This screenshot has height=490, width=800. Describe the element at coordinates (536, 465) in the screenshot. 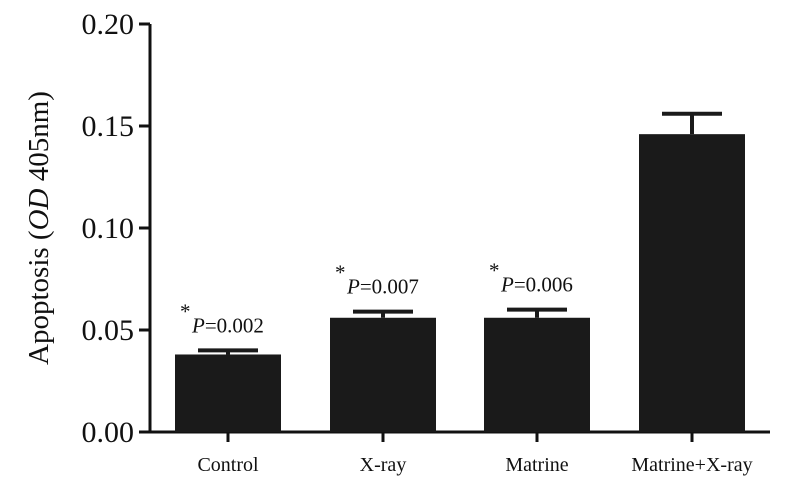

I see `category-label: Matrine` at that location.